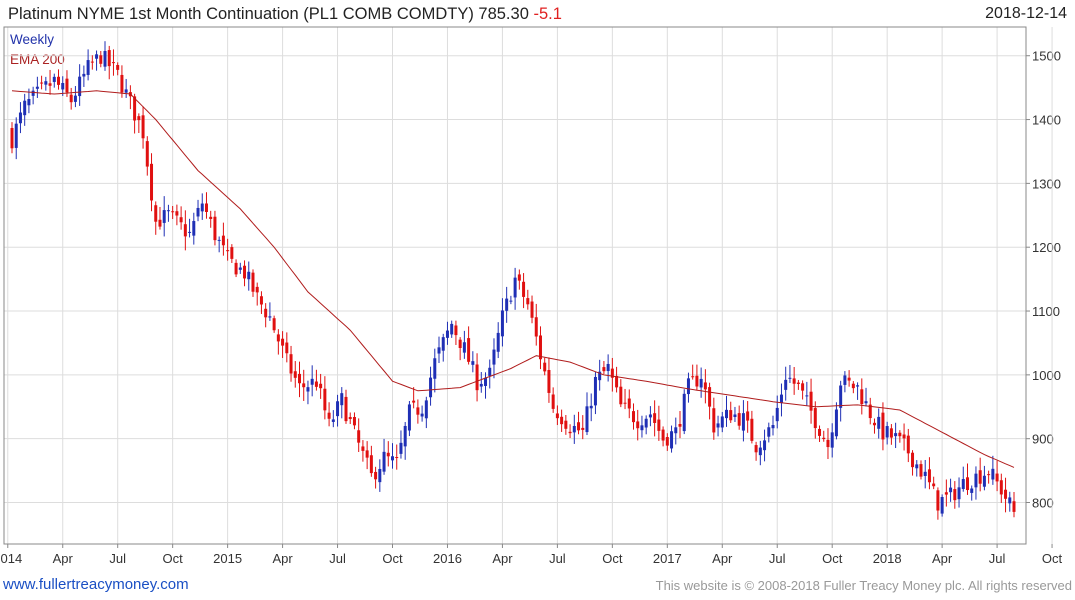 Image resolution: width=1075 pixels, height=600 pixels. Describe the element at coordinates (1046, 311) in the screenshot. I see `y-tick-label: 1100` at that location.